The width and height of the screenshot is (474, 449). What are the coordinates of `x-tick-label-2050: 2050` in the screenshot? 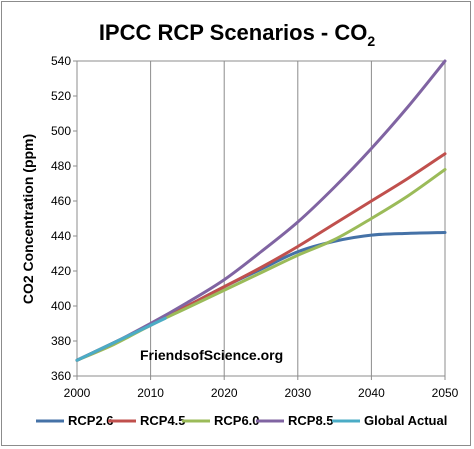 It's located at (445, 393).